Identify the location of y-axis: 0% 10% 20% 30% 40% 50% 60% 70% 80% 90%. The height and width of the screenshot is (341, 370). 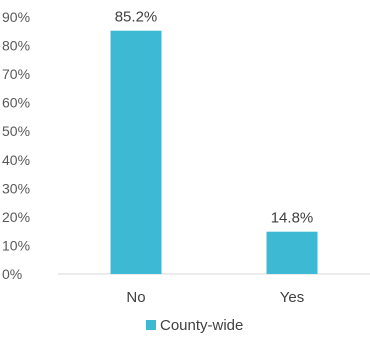
(16, 145).